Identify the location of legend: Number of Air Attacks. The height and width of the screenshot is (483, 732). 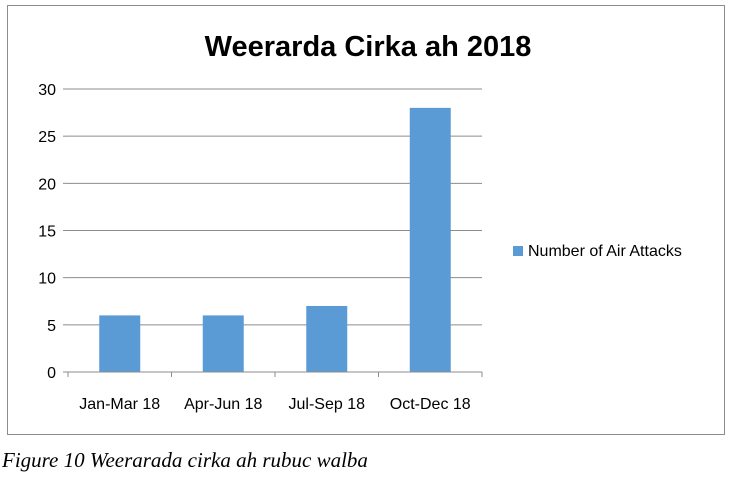
(597, 251).